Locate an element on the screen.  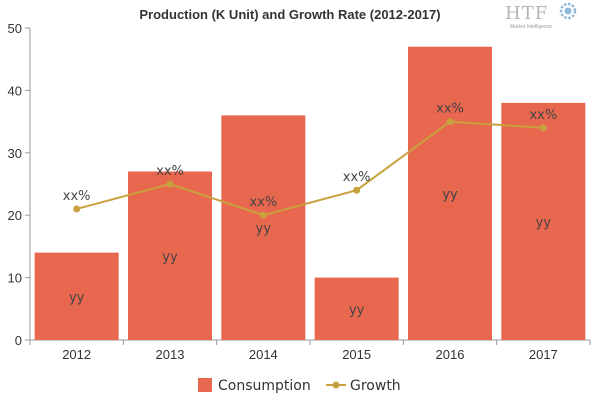
growth-point-2015 is located at coordinates (357, 190).